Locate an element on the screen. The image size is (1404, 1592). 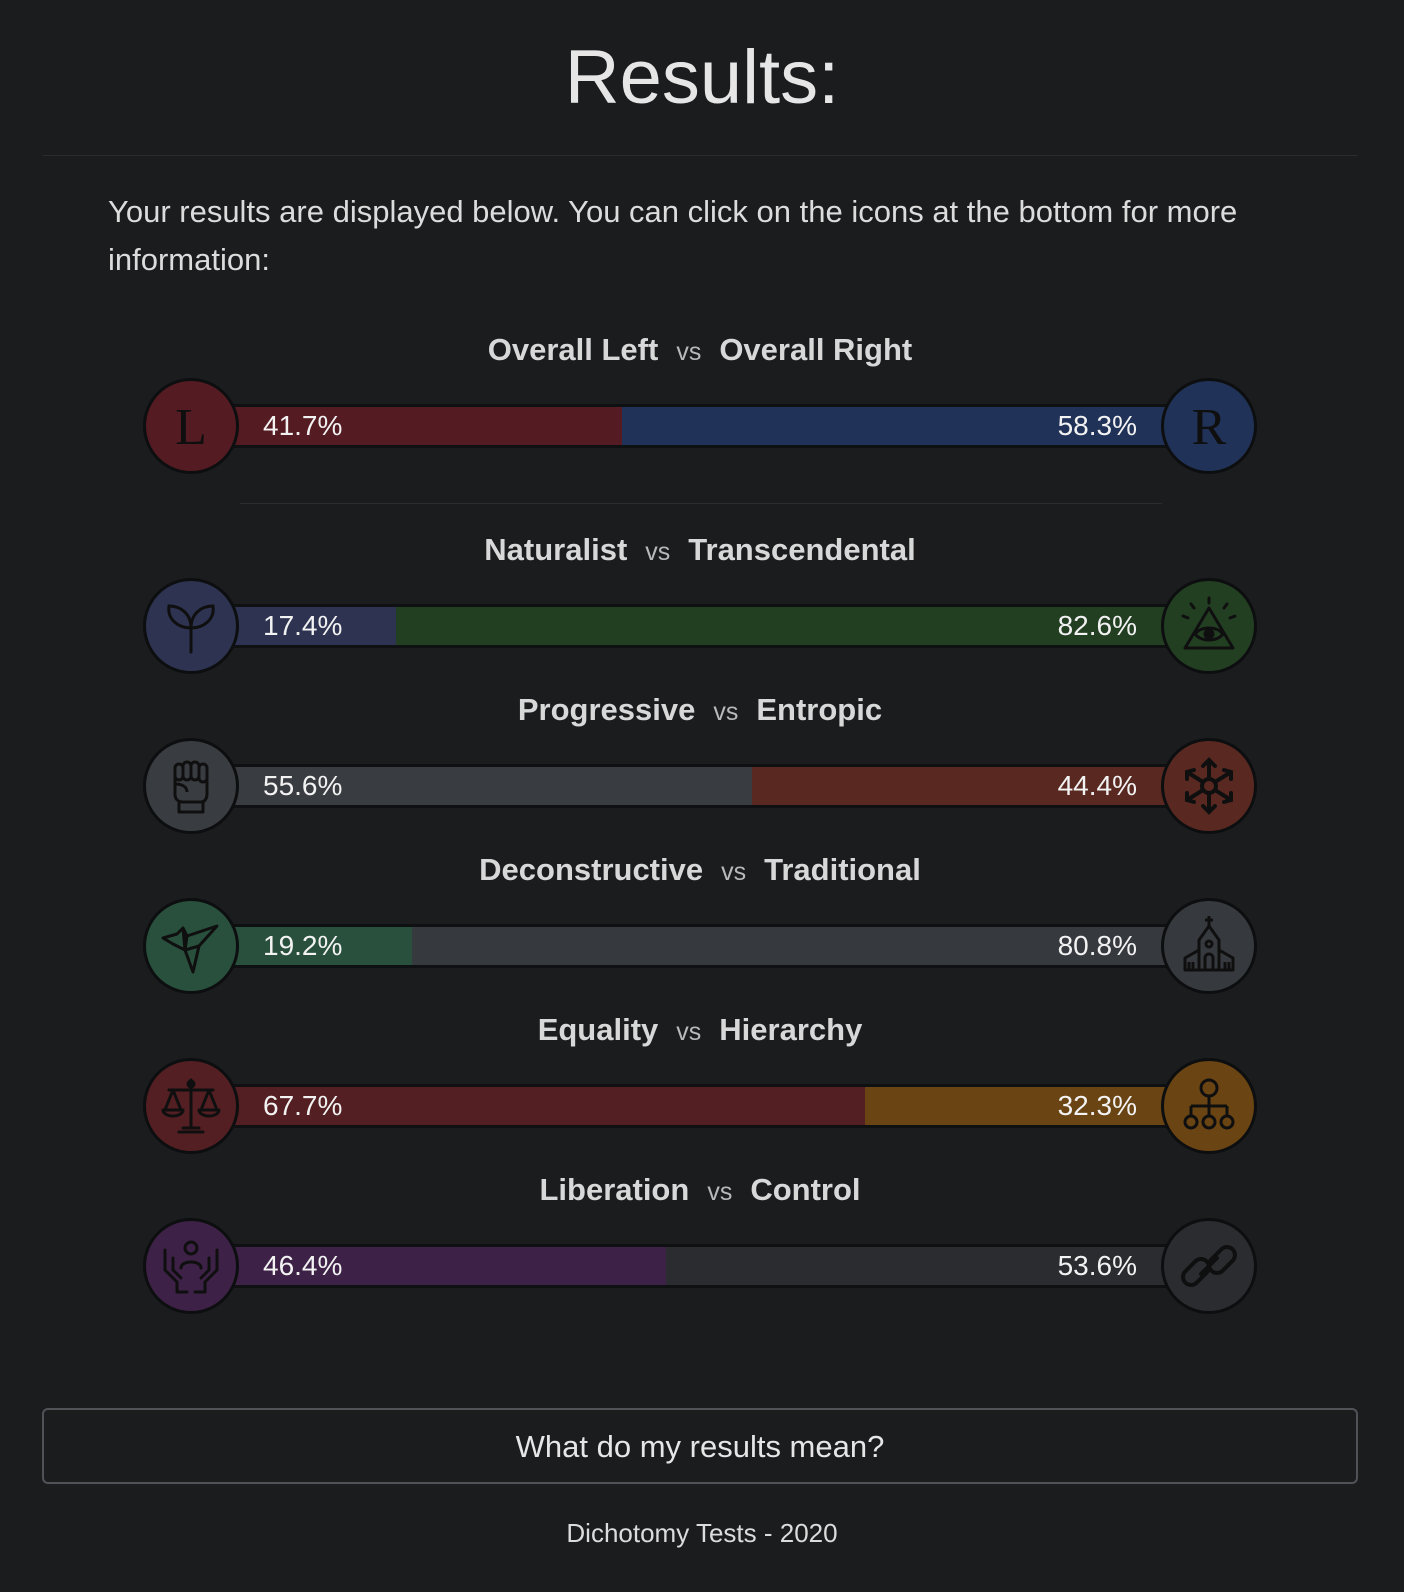
result-bar: 55.6% 44.4% is located at coordinates (700, 786).